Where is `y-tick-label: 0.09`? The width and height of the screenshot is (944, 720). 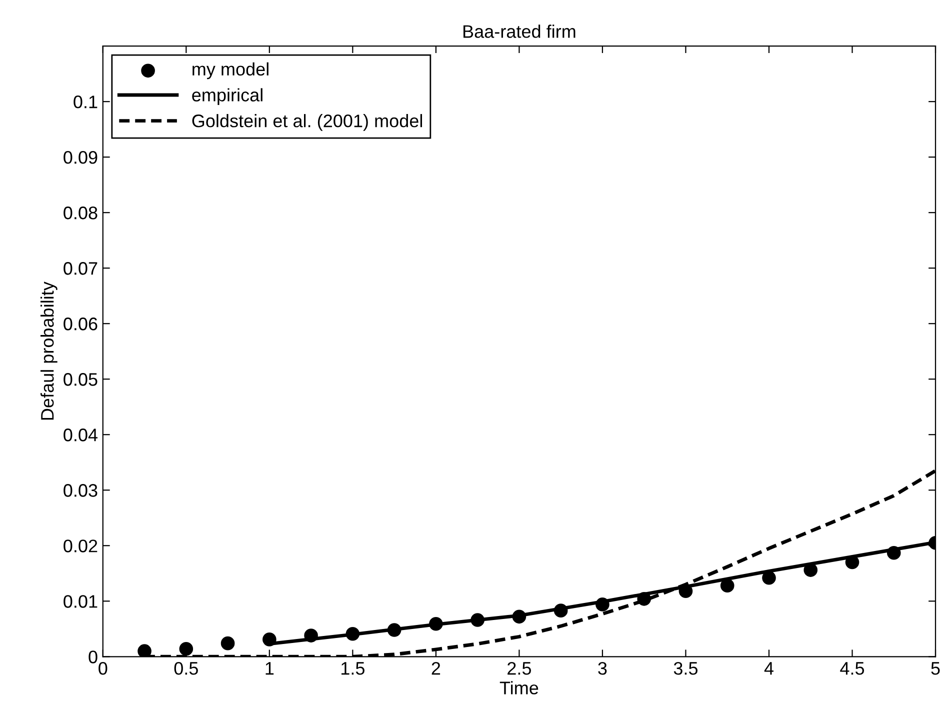 y-tick-label: 0.09 is located at coordinates (81, 157).